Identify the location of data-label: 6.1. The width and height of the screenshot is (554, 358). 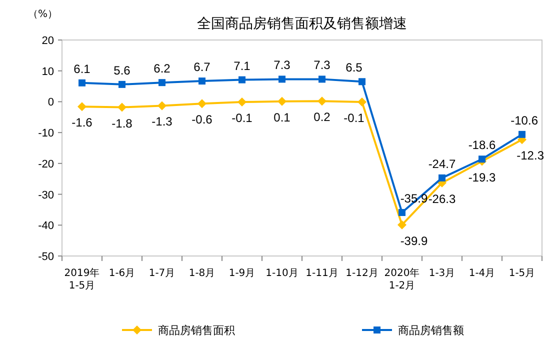
(82, 69).